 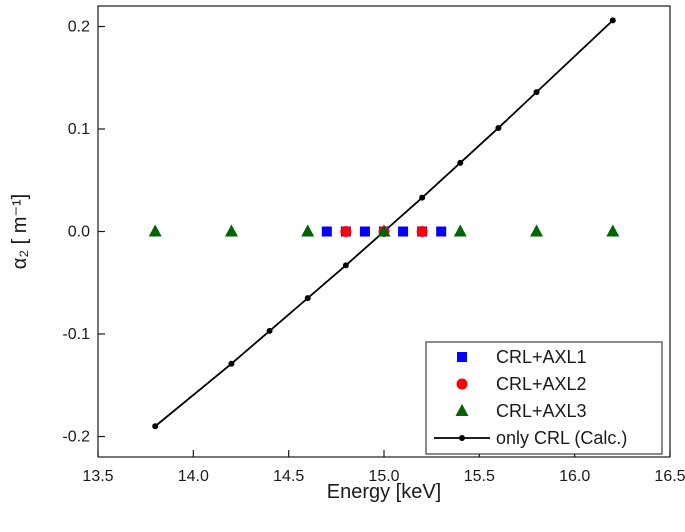 I want to click on x-tick-label: 16.5, so click(x=669, y=476).